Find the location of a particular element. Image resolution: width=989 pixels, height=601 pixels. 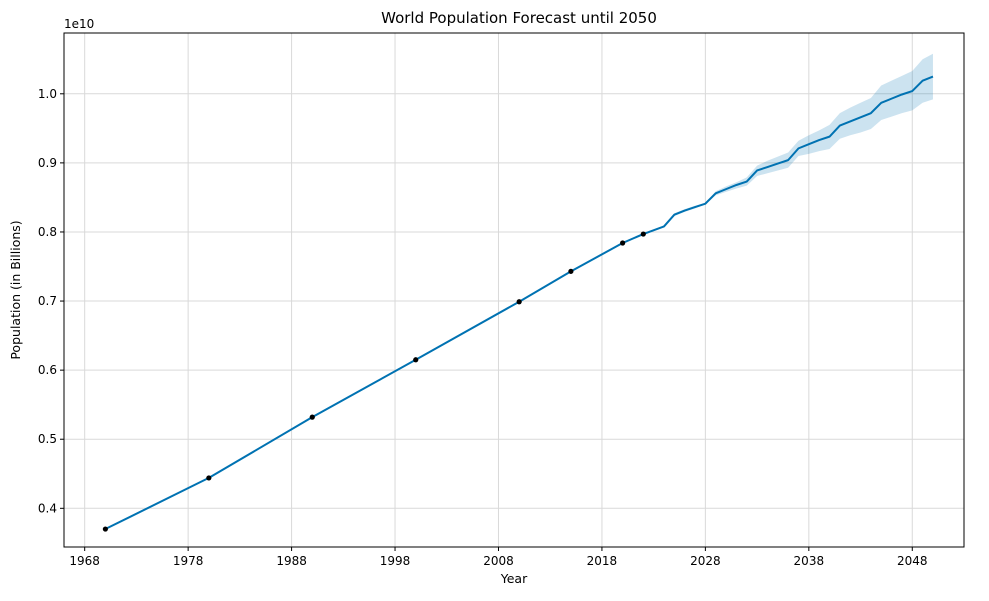

y-tick-label: 0.6 is located at coordinates (47, 370).